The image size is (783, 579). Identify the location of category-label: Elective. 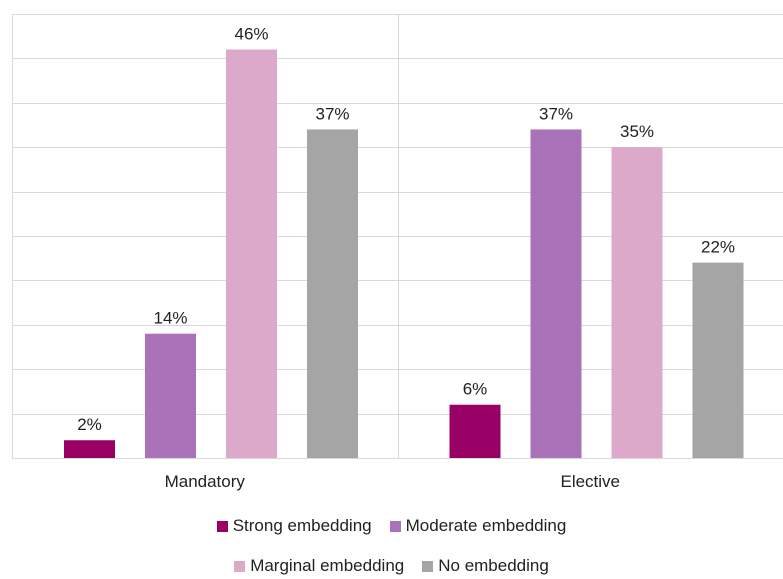
(590, 481).